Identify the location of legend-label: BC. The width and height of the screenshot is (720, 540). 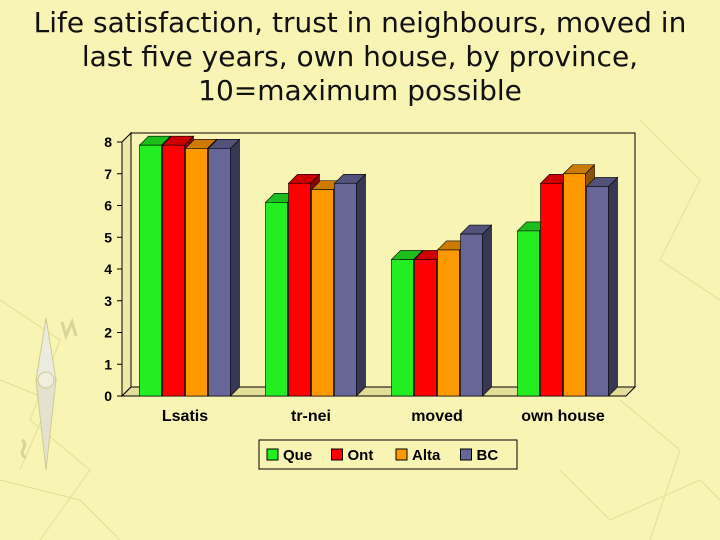
(488, 455).